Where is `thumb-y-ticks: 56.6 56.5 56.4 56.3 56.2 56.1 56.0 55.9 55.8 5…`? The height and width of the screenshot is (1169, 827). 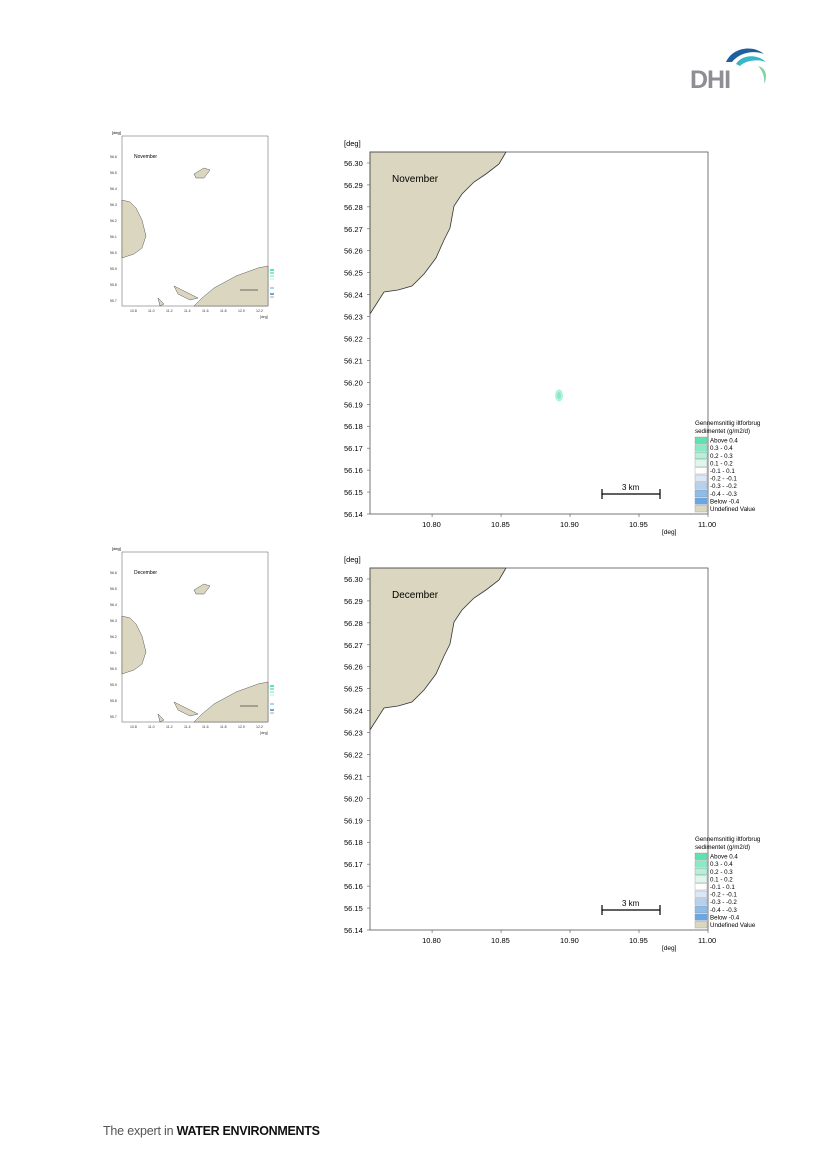 thumb-y-ticks: 56.6 56.5 56.4 56.3 56.2 56.1 56.0 55.9 55.8 5… is located at coordinates (113, 645).